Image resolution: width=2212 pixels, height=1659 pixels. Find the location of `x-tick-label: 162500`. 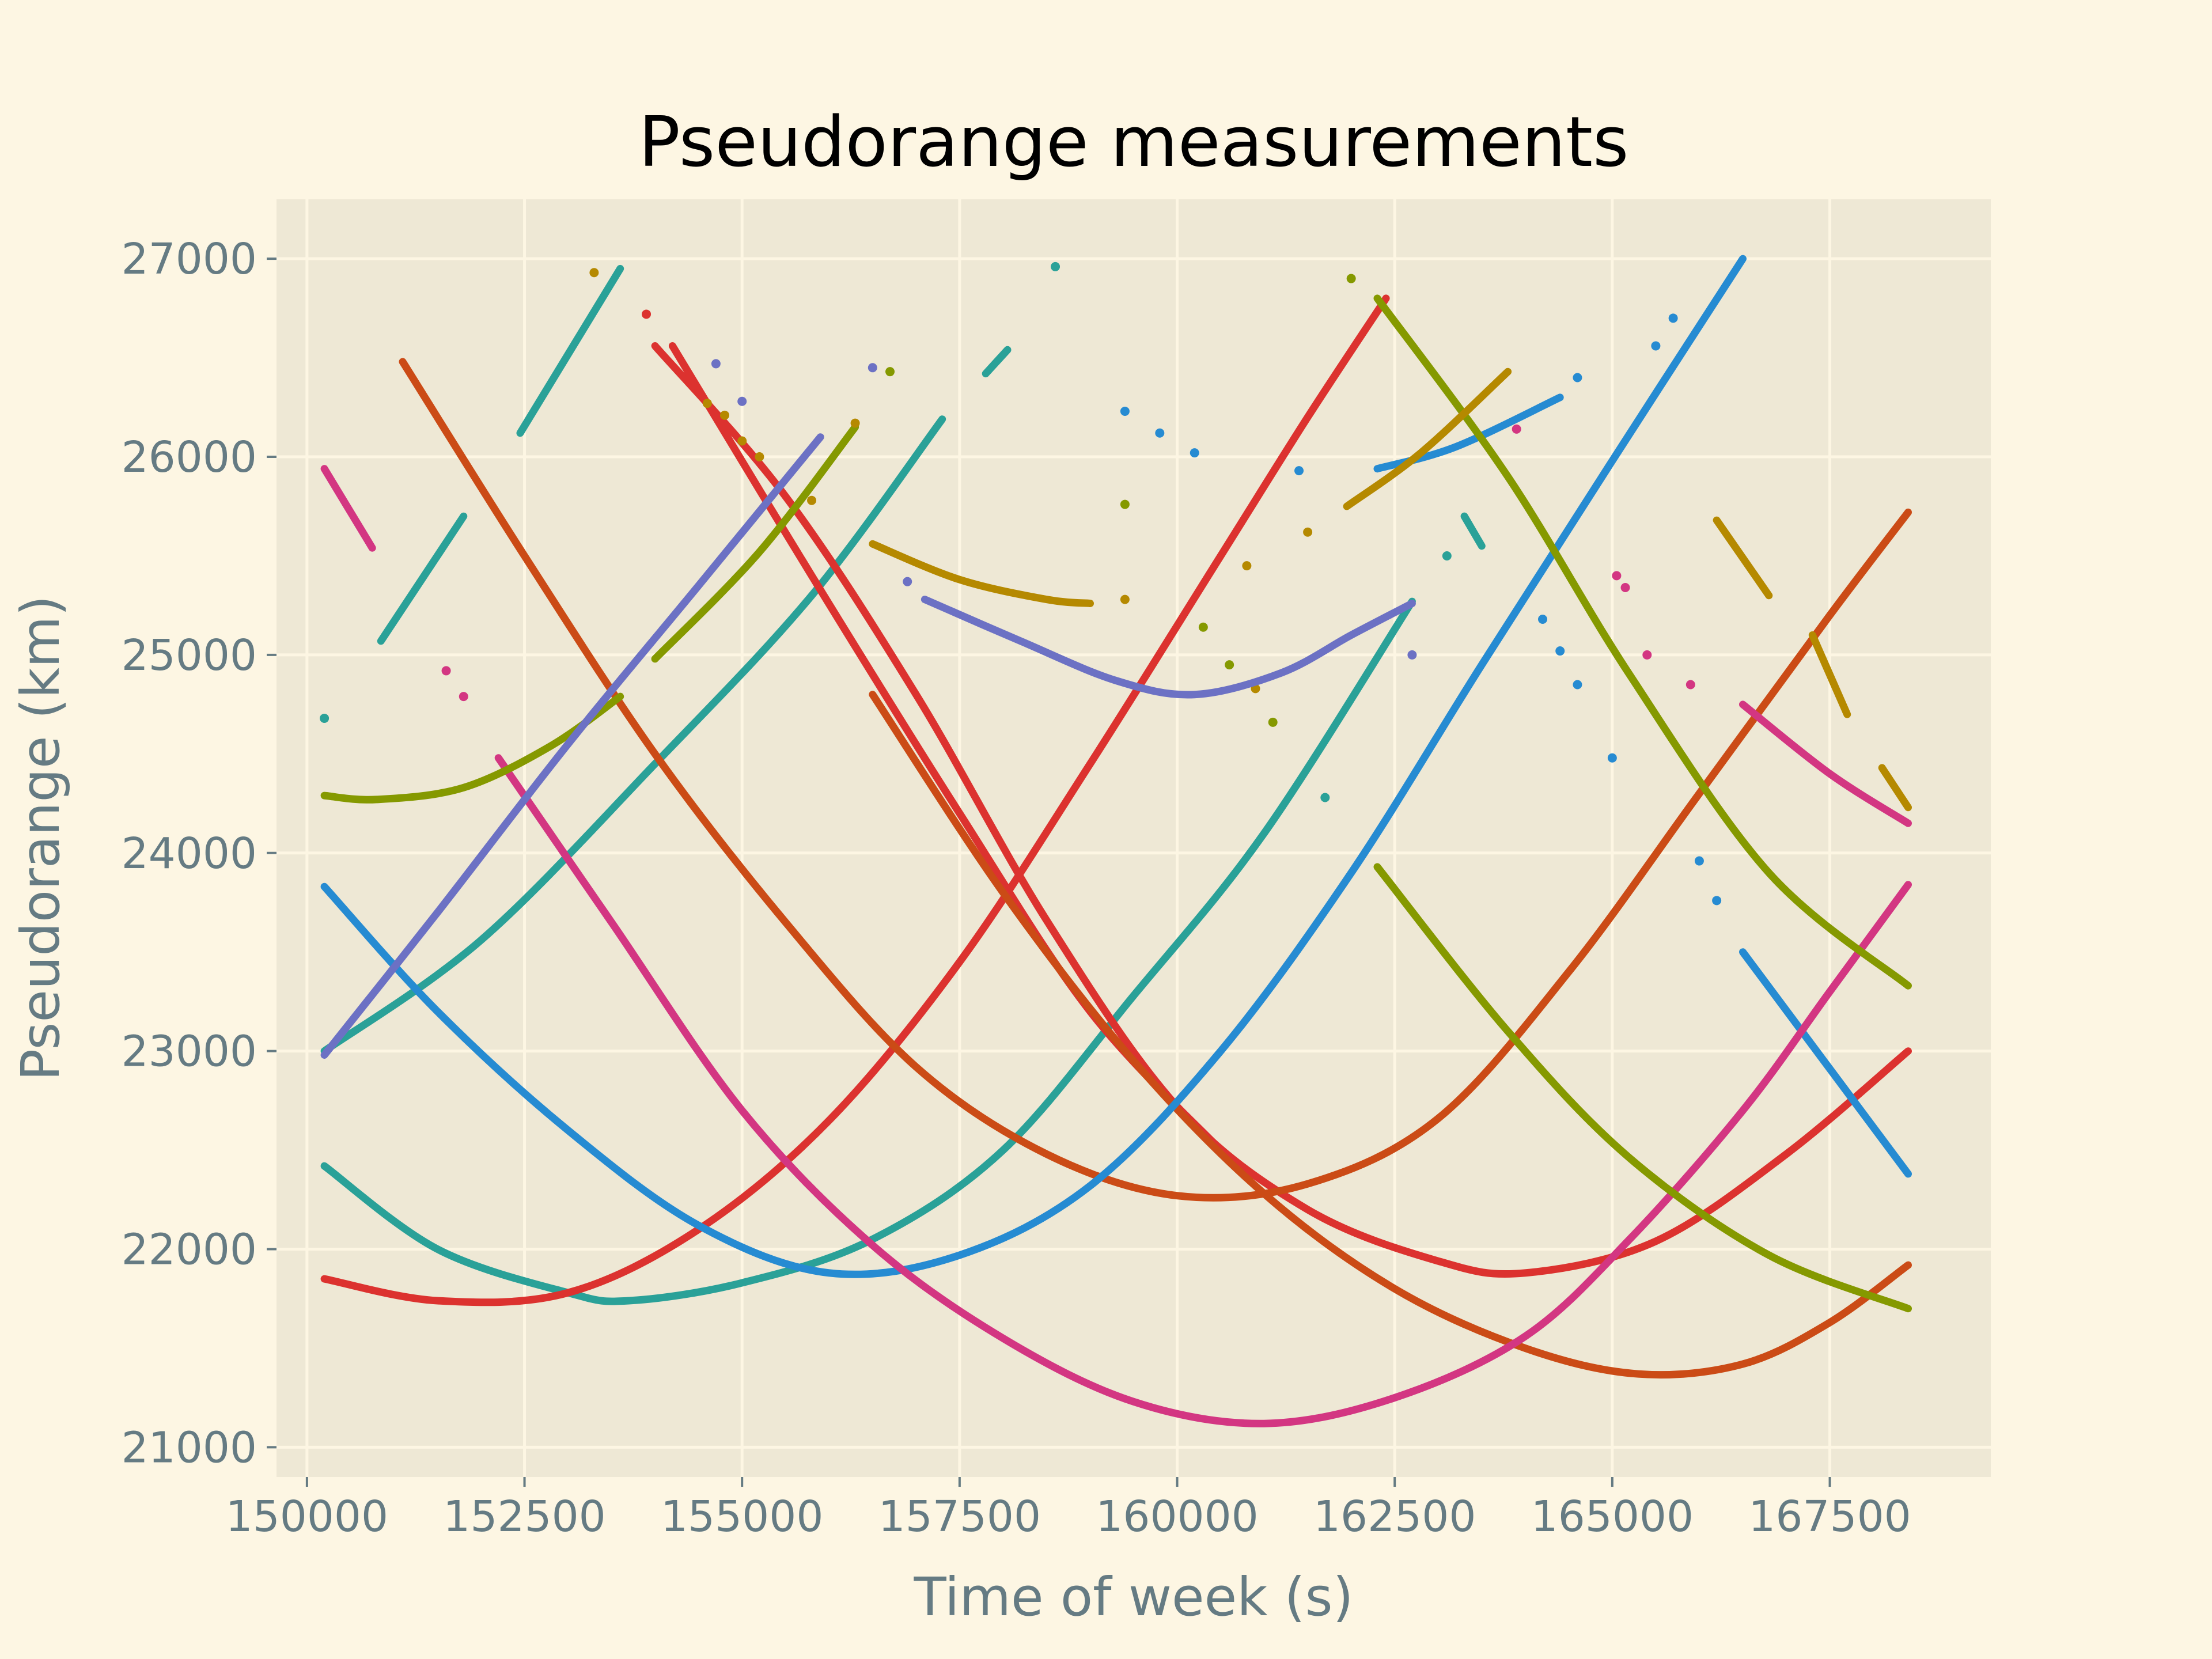

x-tick-label: 162500 is located at coordinates (1394, 1516).